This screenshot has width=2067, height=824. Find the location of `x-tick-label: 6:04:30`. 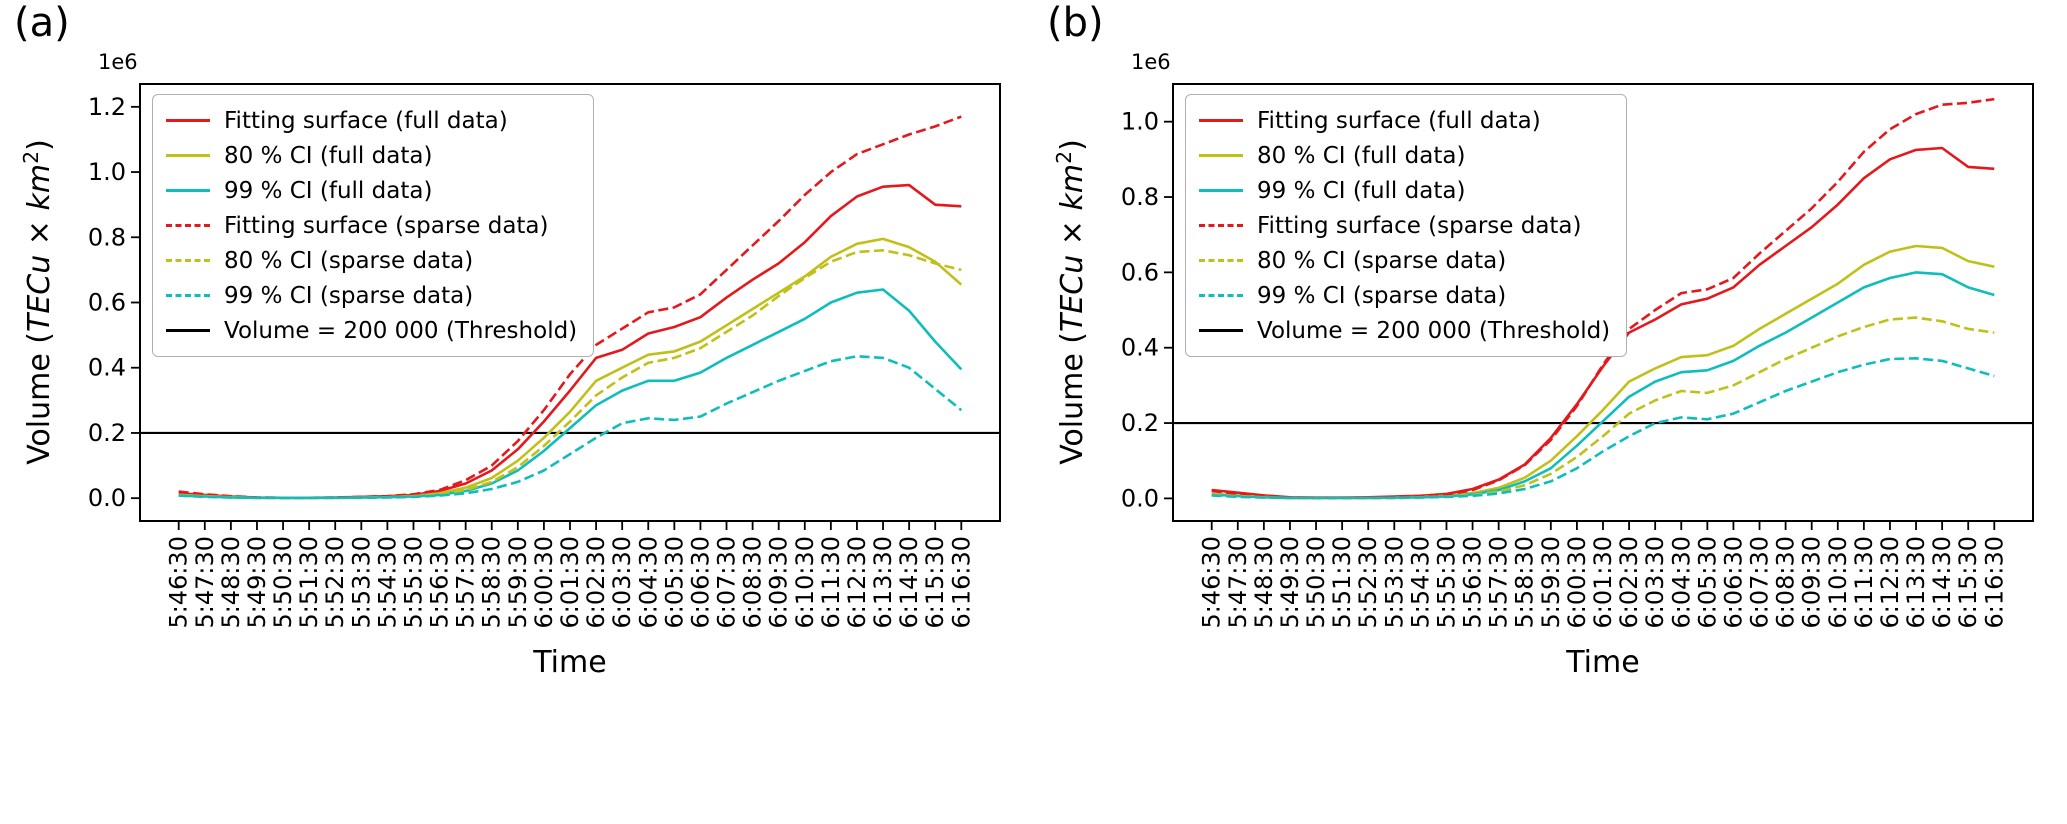

x-tick-label: 6:04:30 is located at coordinates (648, 582).